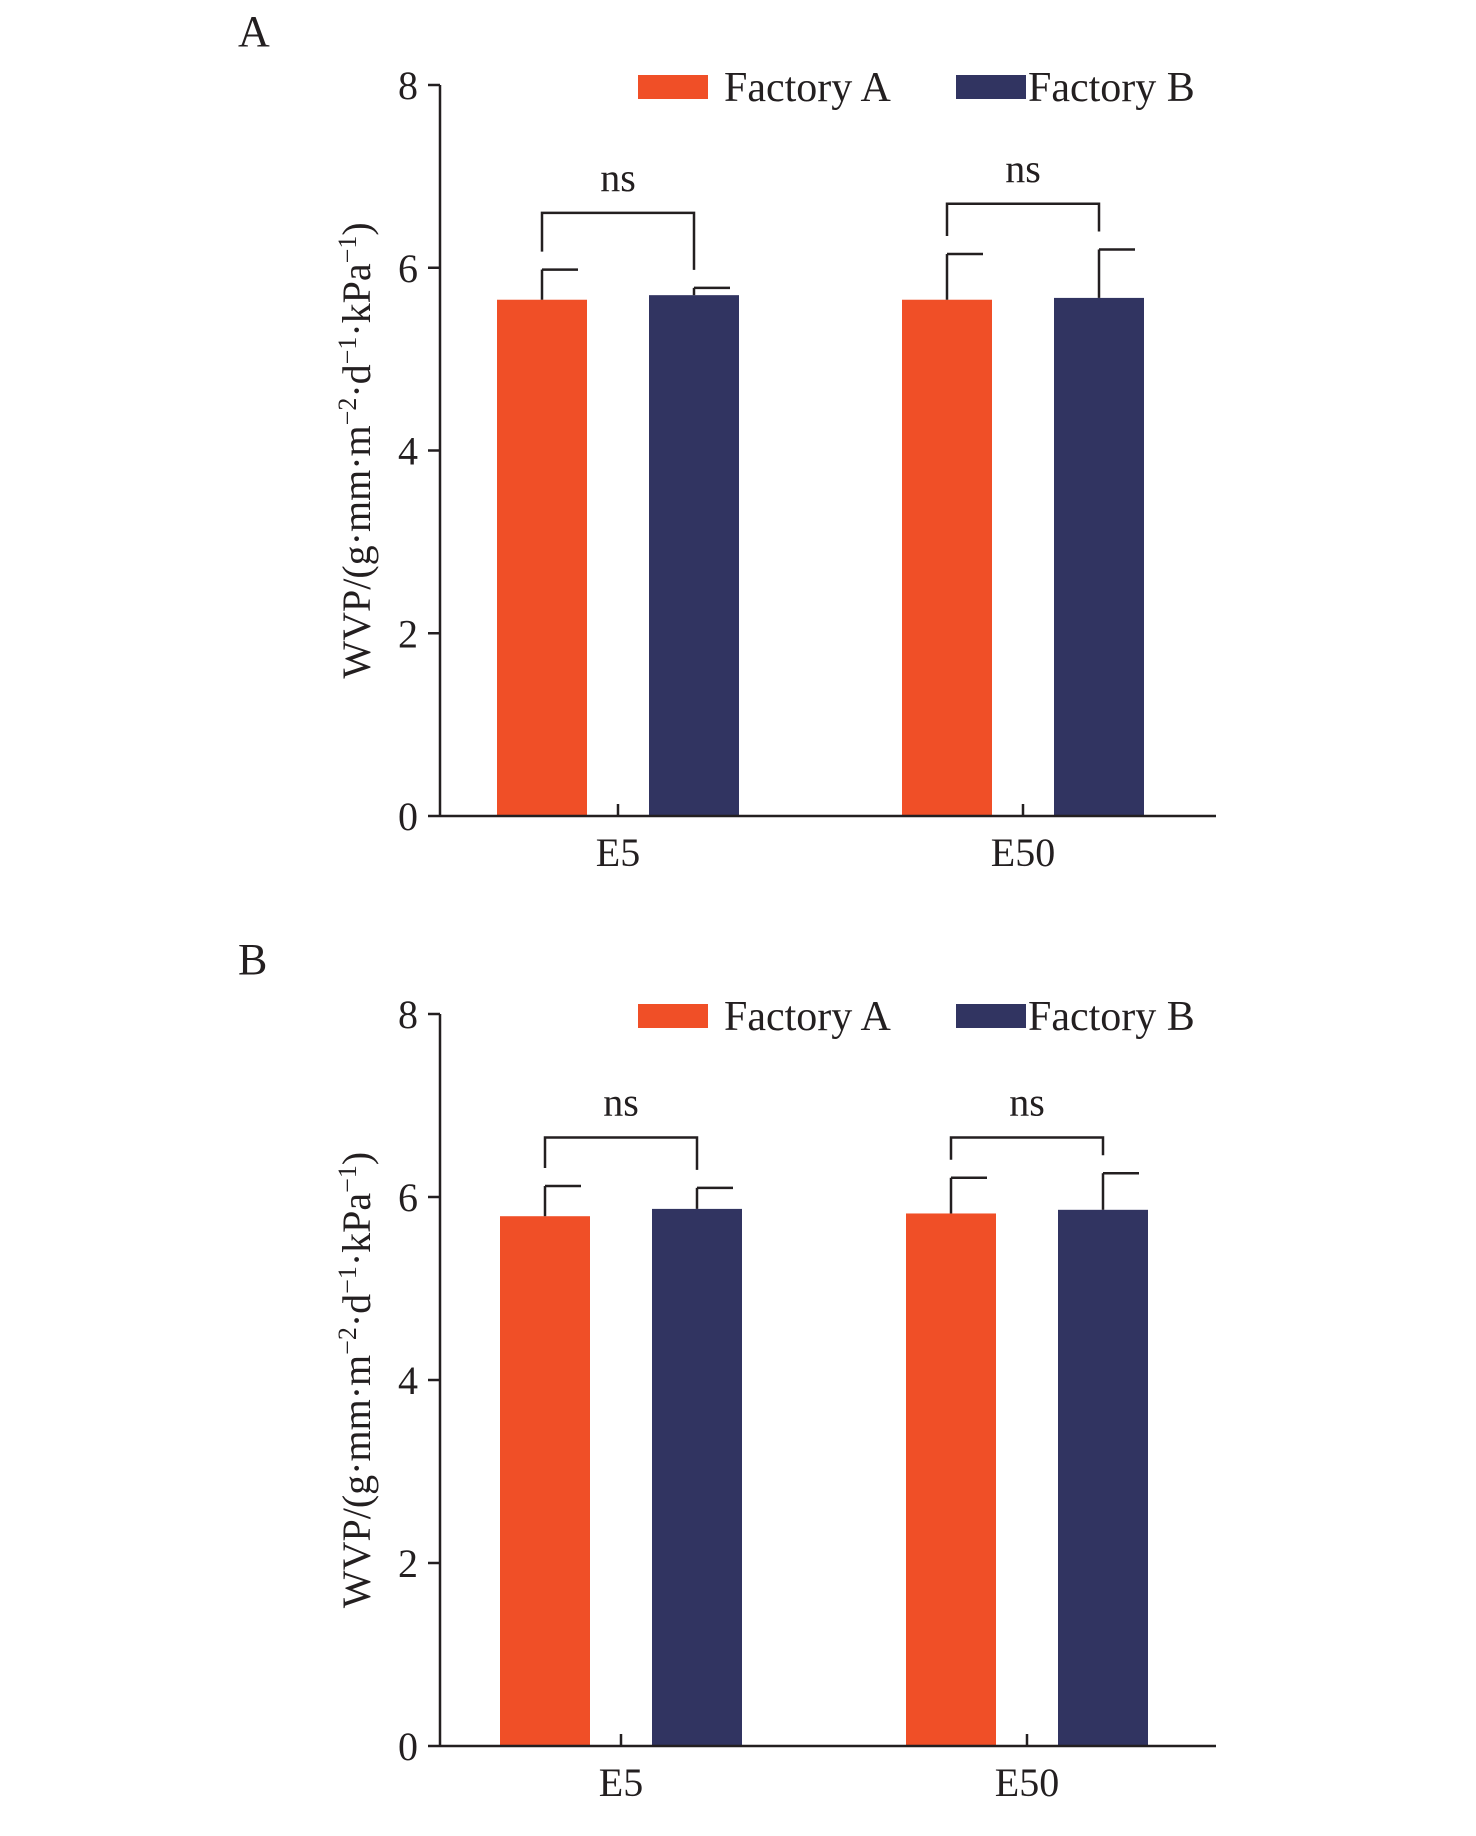 The width and height of the screenshot is (1476, 1836). Describe the element at coordinates (252, 959) in the screenshot. I see `panel-label: B` at that location.